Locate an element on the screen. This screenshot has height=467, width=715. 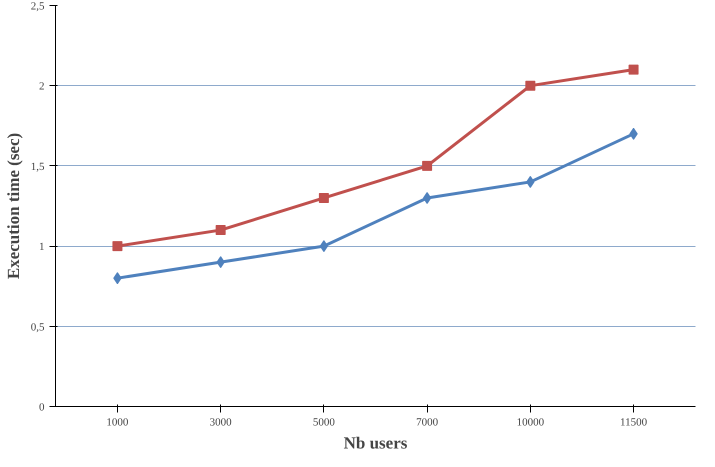
x-tick-label: 7000 is located at coordinates (427, 422).